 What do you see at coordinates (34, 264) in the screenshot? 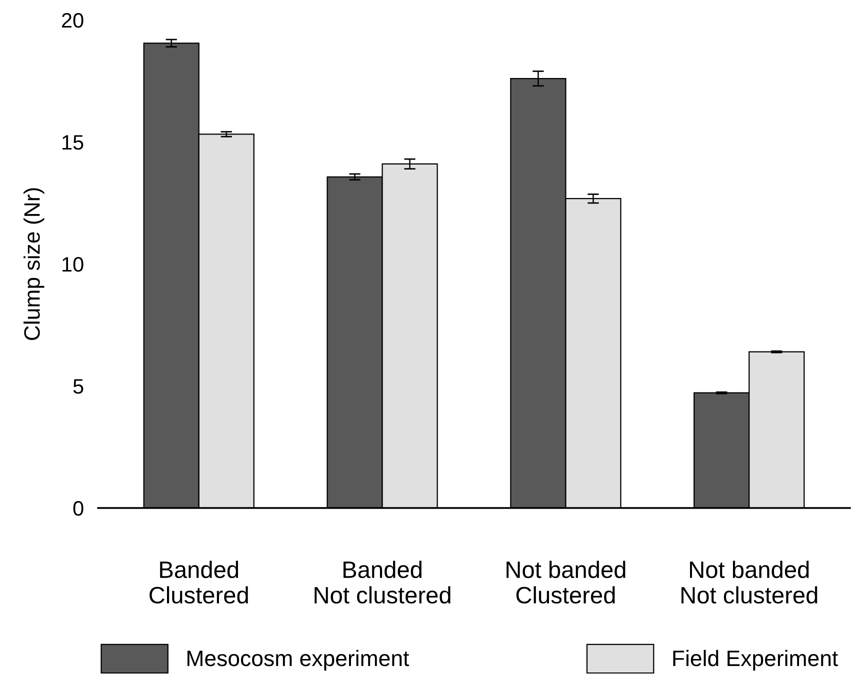
I see `y-axis-title: Clump size (Nr)` at bounding box center [34, 264].